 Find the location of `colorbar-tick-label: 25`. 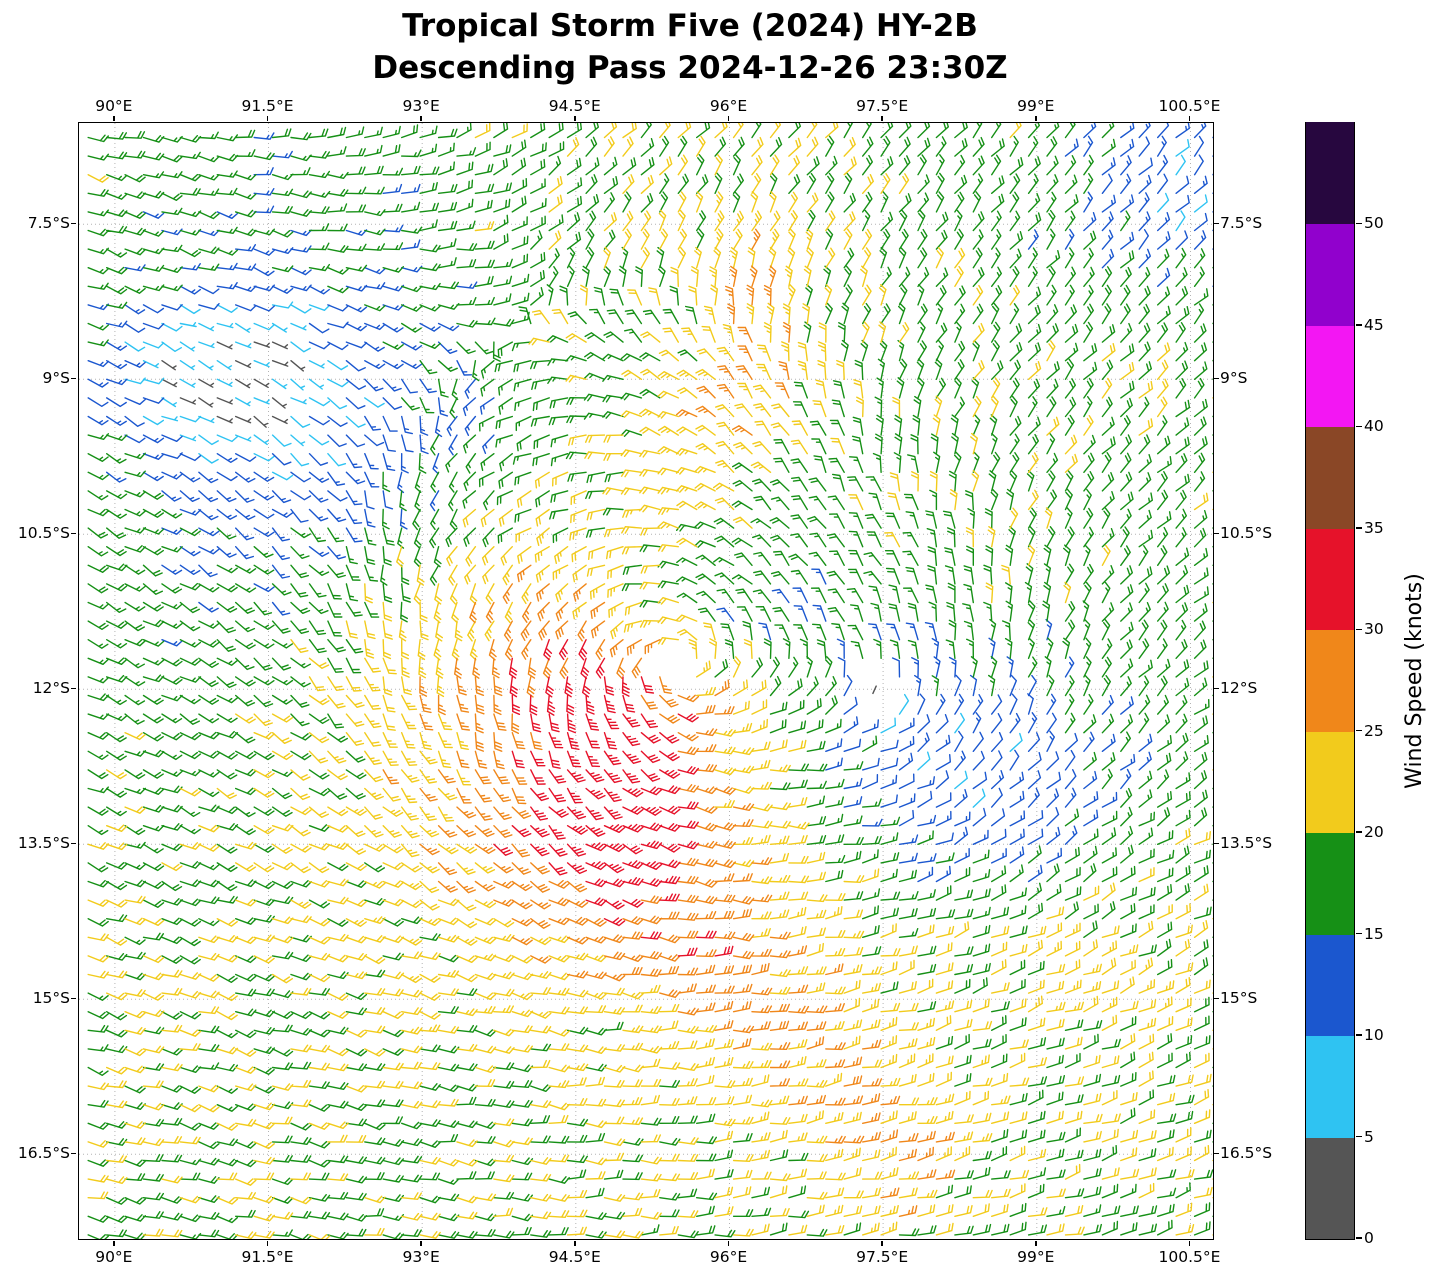

colorbar-tick-label: 25 is located at coordinates (1374, 730).